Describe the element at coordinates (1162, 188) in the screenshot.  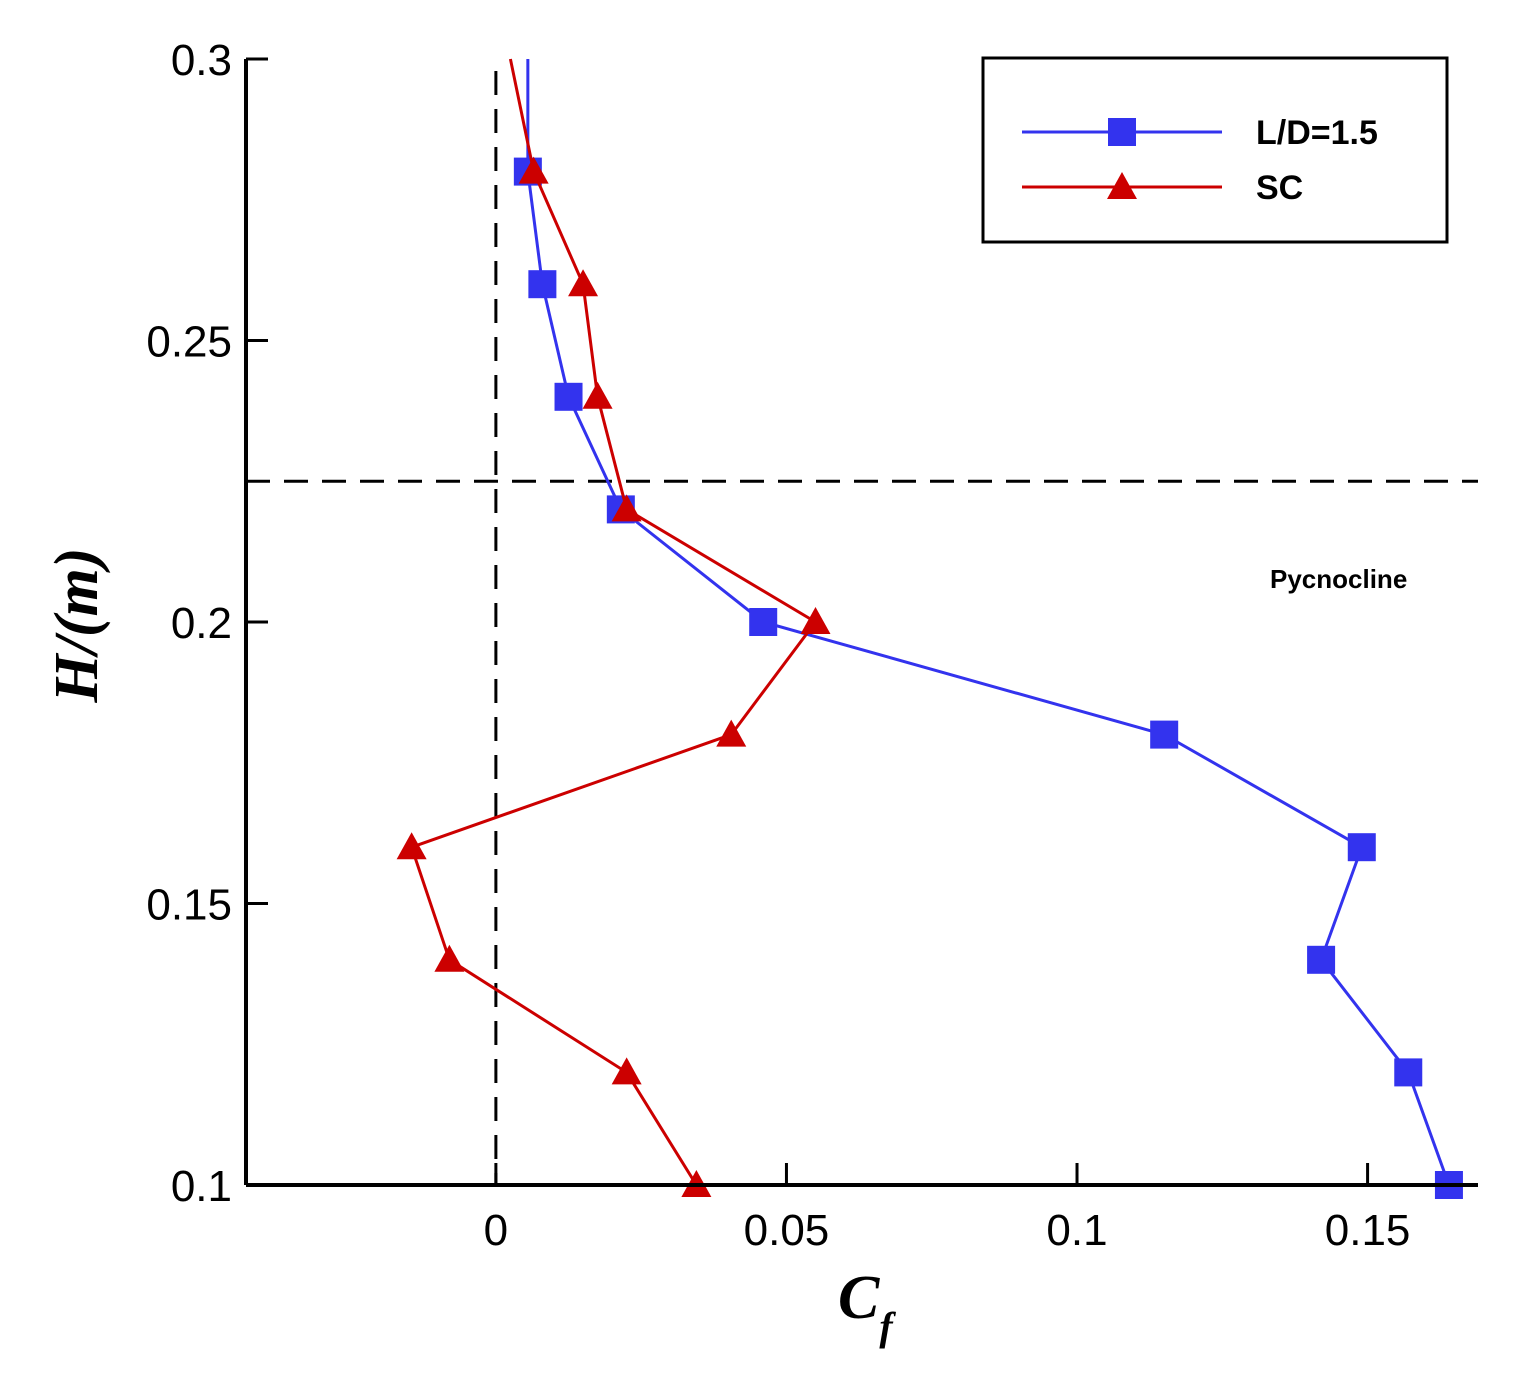
I see `legend-entry: SC` at that location.